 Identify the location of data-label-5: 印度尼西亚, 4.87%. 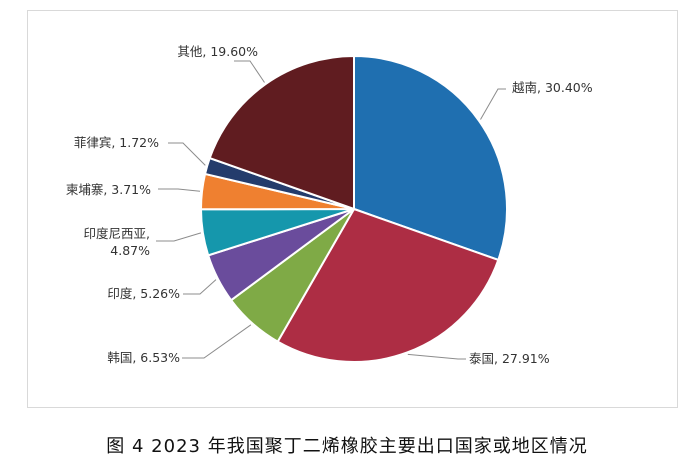
(117, 242).